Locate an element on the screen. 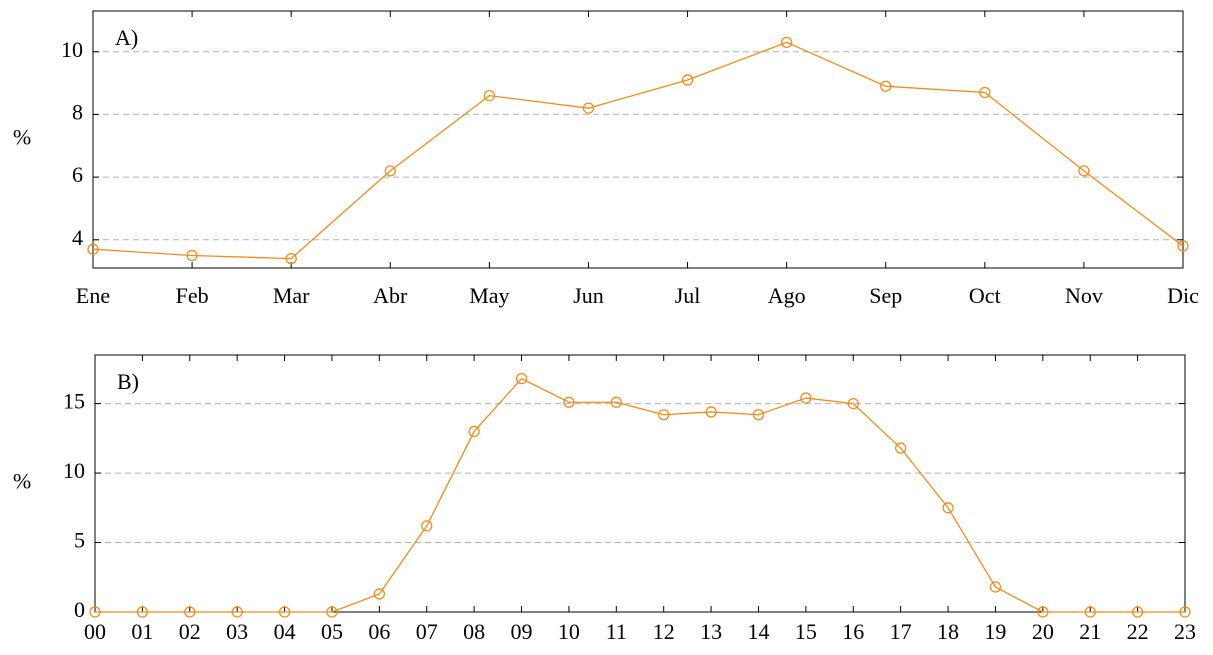  x-tick-label: 02 is located at coordinates (190, 631).